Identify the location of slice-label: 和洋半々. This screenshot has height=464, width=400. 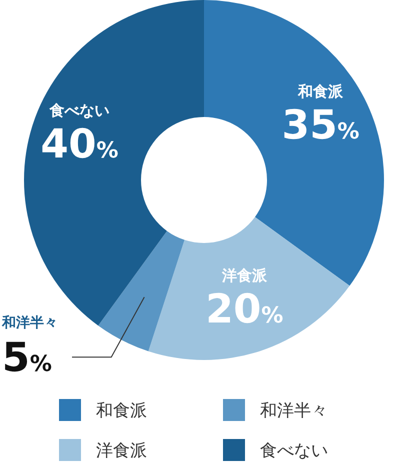
(29, 323).